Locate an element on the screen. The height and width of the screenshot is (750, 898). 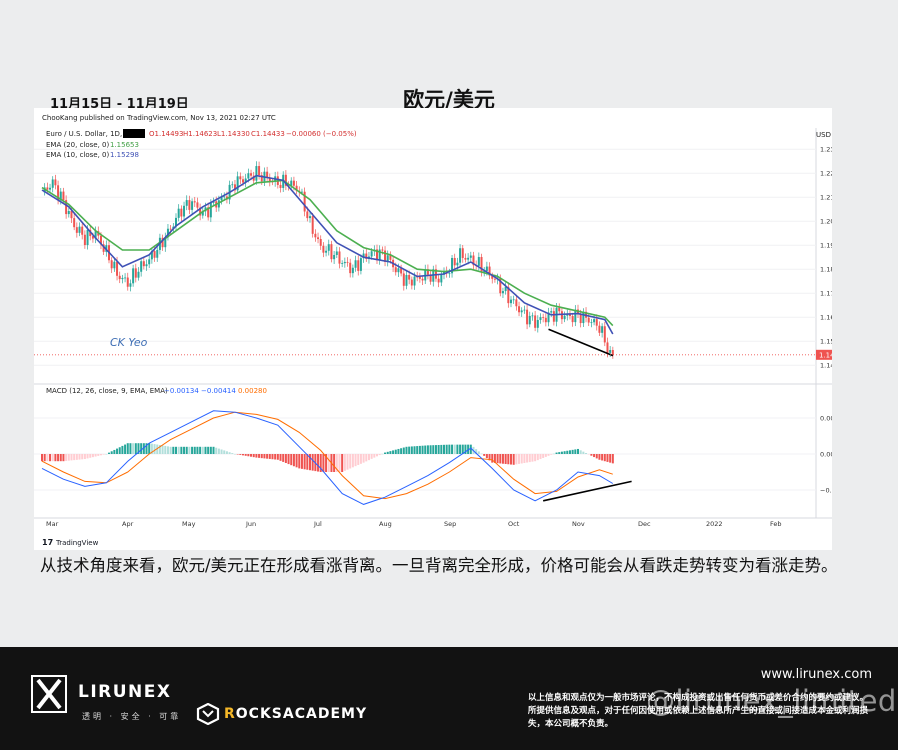
macd-tick-label: −0.00500 is located at coordinates (826, 491).